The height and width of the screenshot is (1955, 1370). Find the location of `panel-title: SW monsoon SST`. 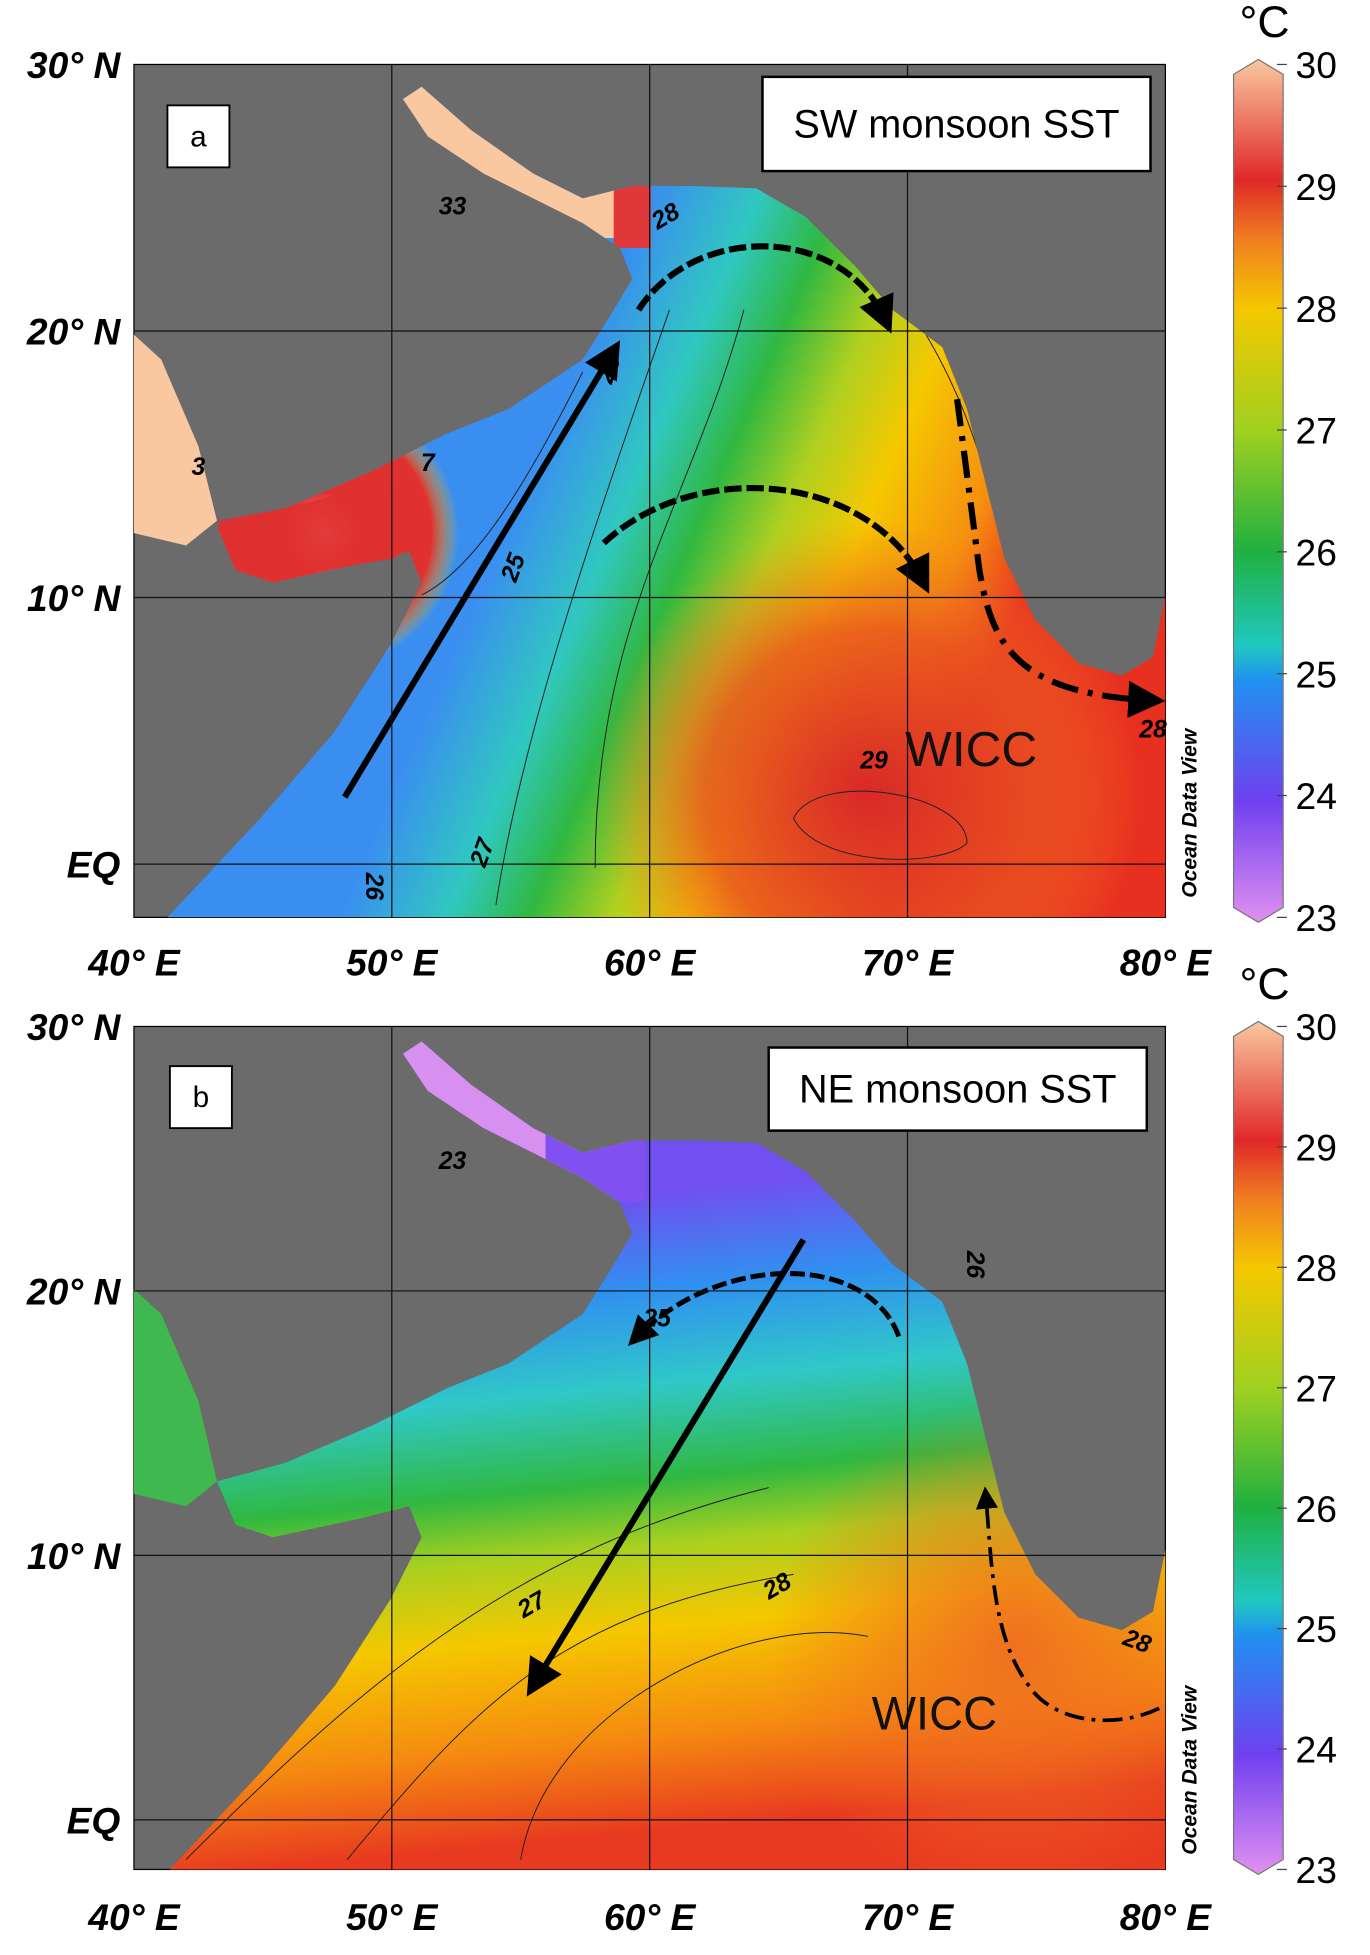

panel-title: SW monsoon SST is located at coordinates (956, 125).